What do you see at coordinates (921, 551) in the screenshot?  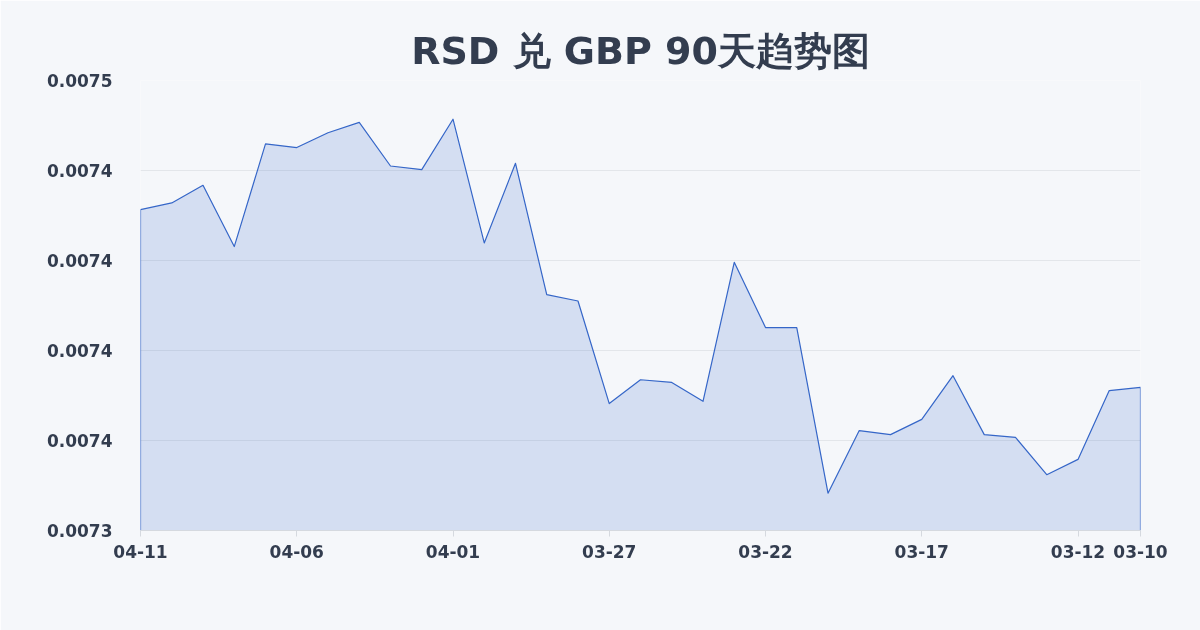 I see `x-tick-label: 03-17` at bounding box center [921, 551].